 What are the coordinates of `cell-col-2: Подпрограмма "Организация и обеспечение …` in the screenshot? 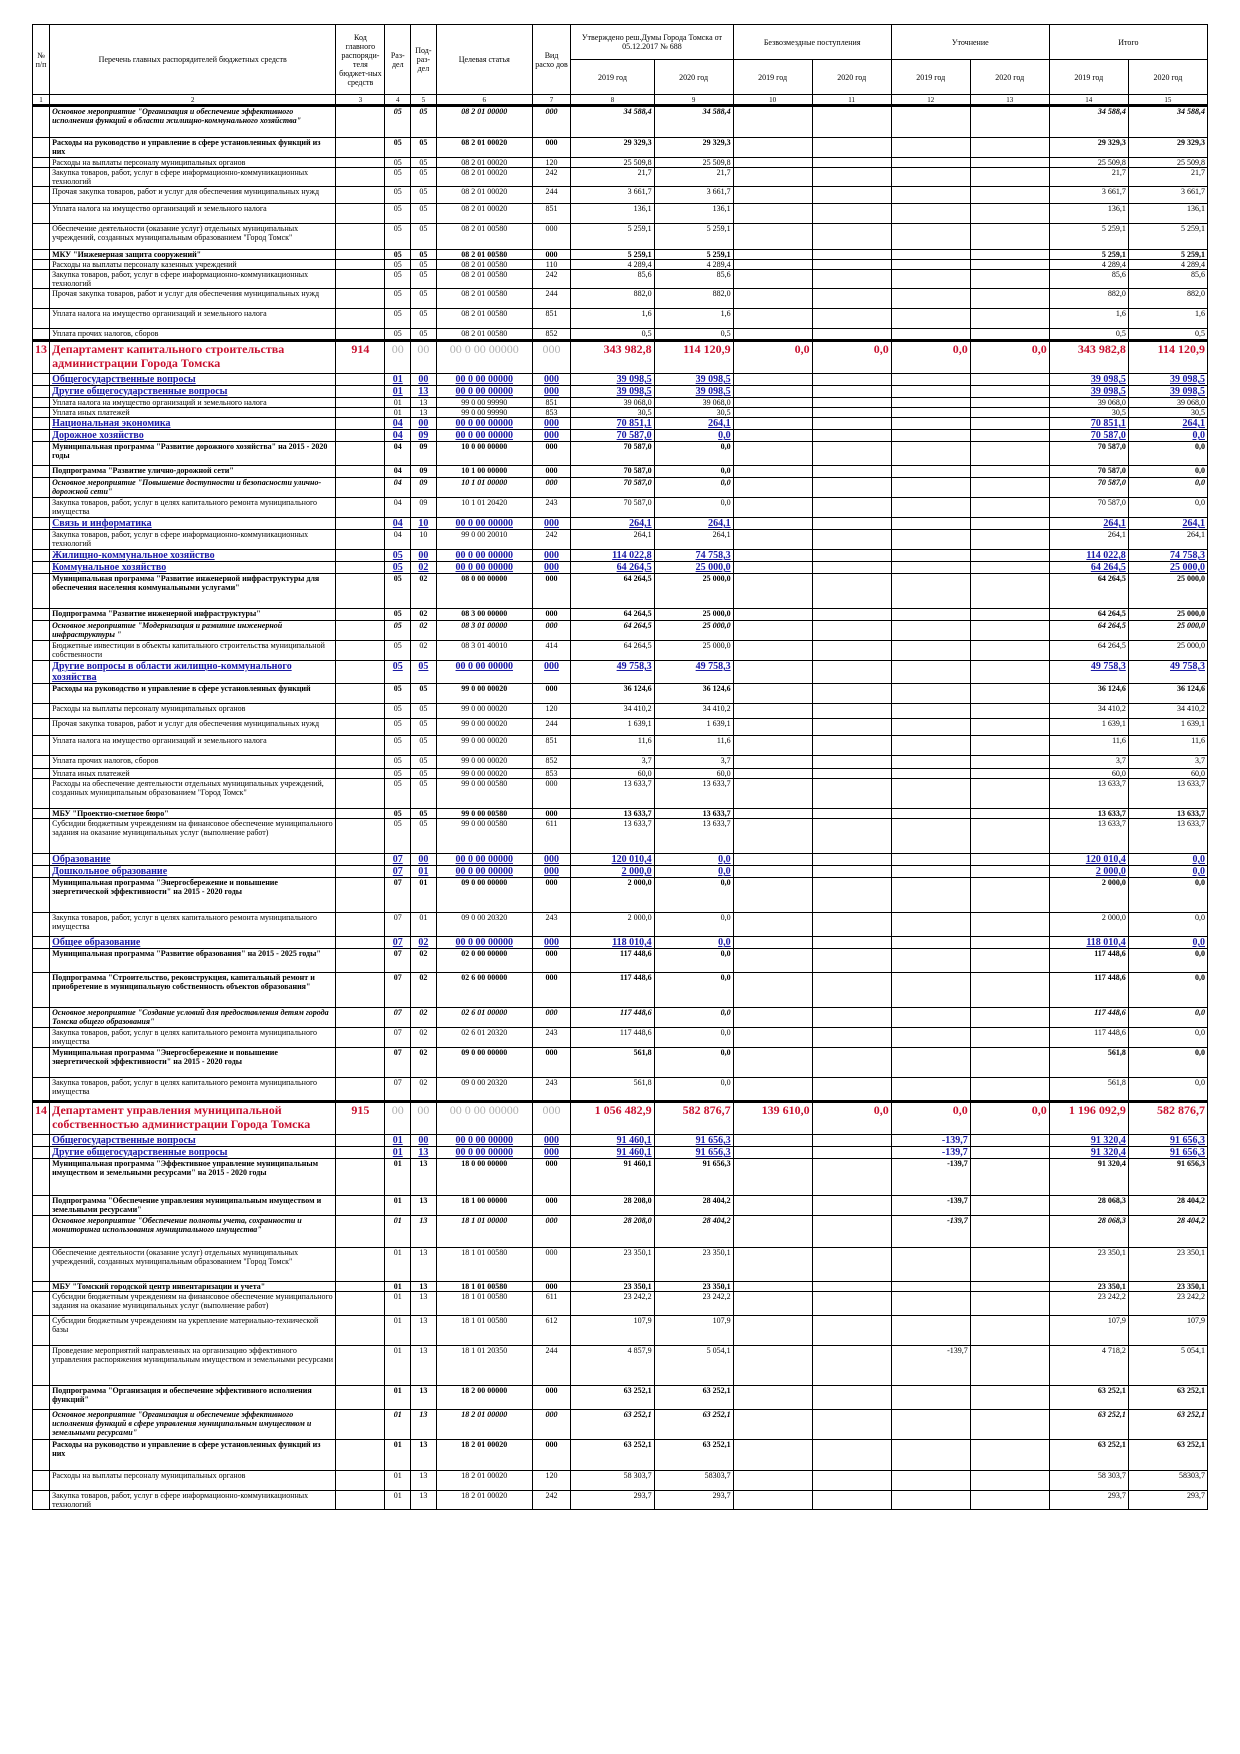 It's located at (193, 1397).